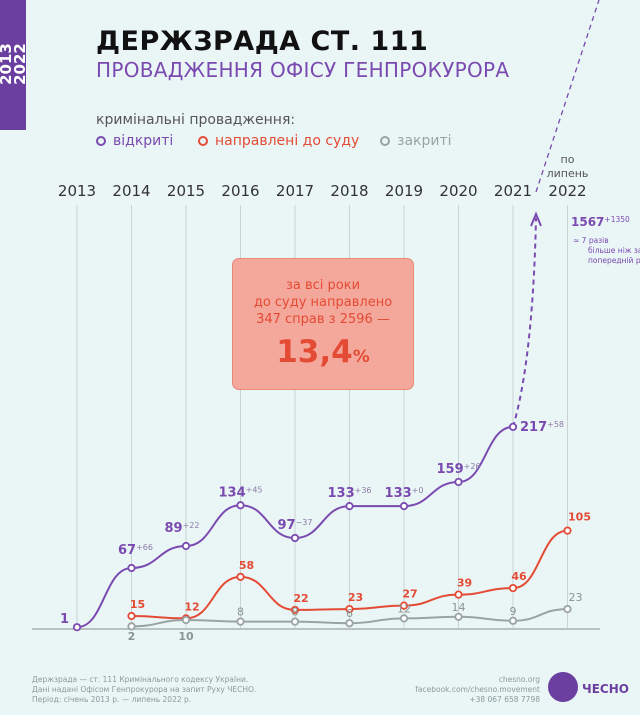 The width and height of the screenshot is (640, 715). I want to click on data-label-opened-2022: 1567+1350, so click(600, 222).